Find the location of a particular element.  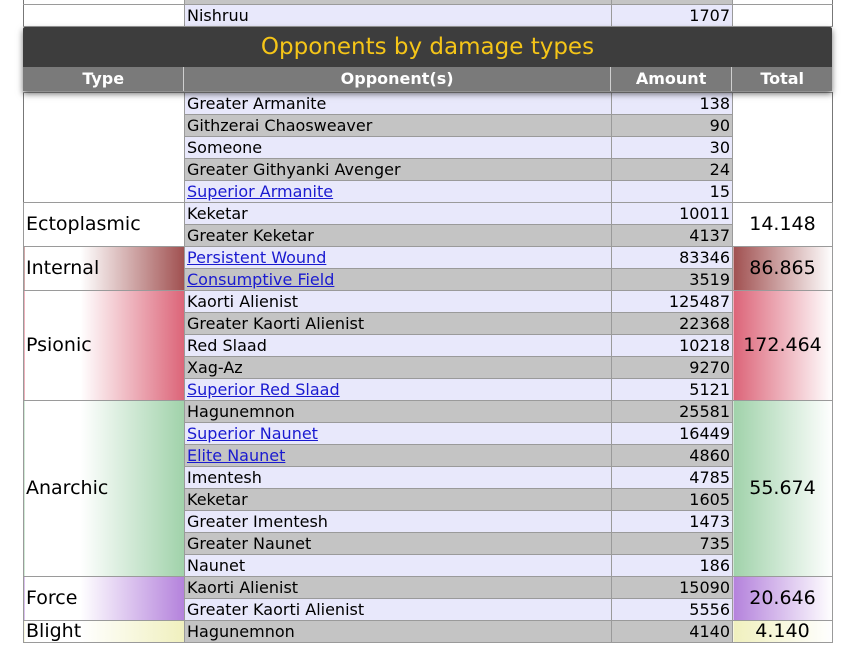

table-row: Red Slaad 10218 is located at coordinates (428, 345).